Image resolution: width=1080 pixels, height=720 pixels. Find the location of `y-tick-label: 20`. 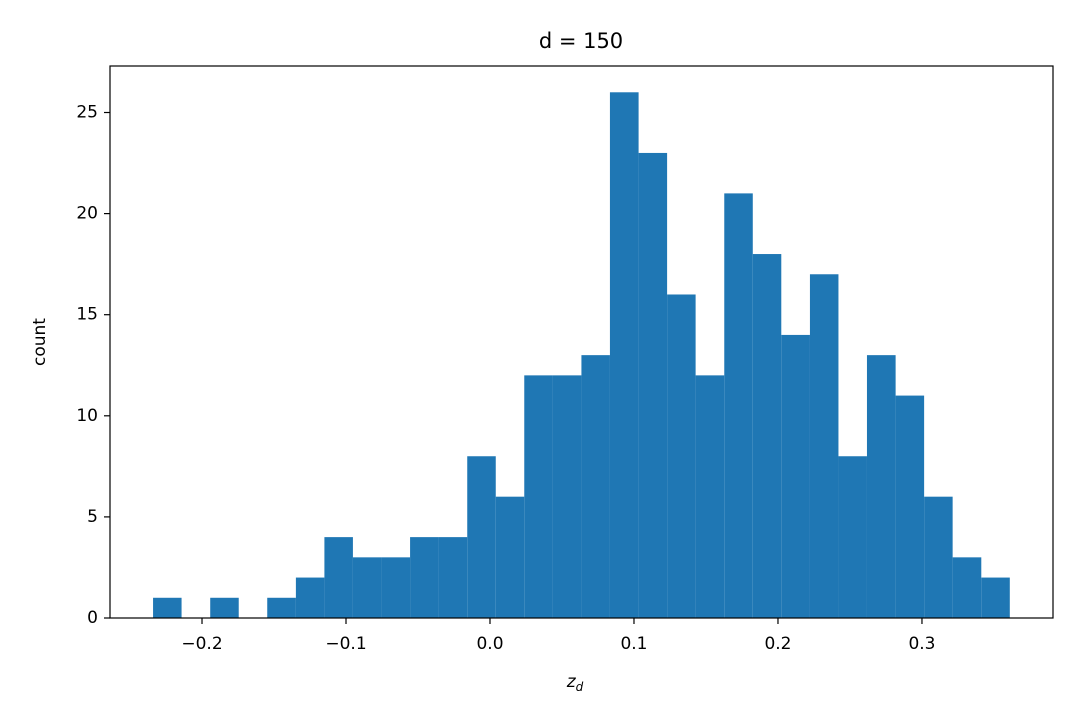

y-tick-label: 20 is located at coordinates (87, 214).